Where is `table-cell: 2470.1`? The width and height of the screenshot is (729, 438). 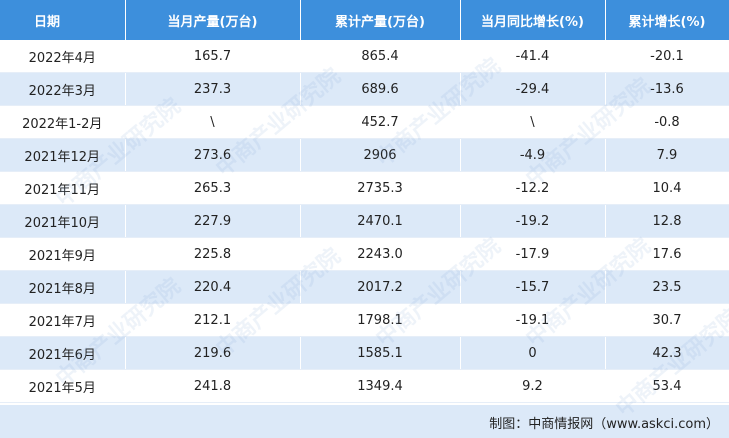
table-cell: 2470.1 is located at coordinates (380, 221).